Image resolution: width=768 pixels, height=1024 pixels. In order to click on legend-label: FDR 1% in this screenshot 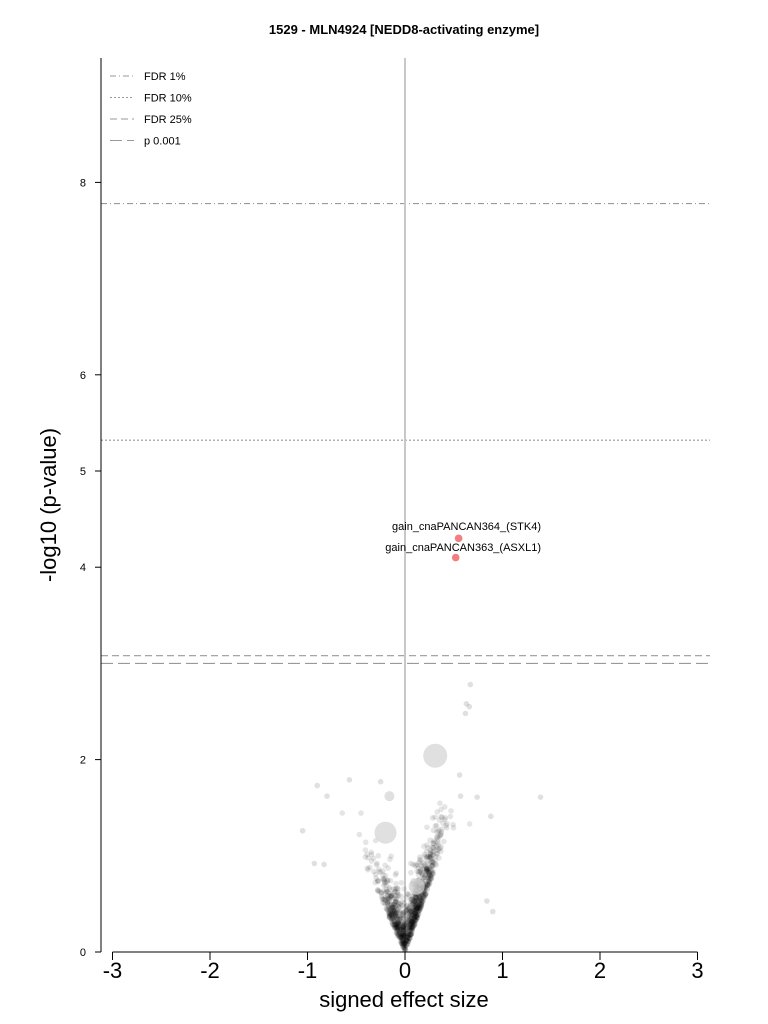, I will do `click(165, 77)`.